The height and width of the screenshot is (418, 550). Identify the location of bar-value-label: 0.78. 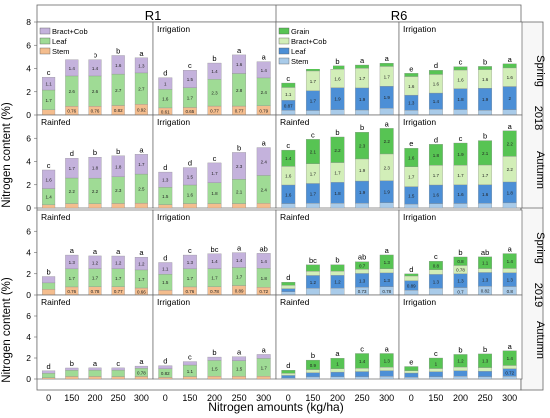
(95, 291).